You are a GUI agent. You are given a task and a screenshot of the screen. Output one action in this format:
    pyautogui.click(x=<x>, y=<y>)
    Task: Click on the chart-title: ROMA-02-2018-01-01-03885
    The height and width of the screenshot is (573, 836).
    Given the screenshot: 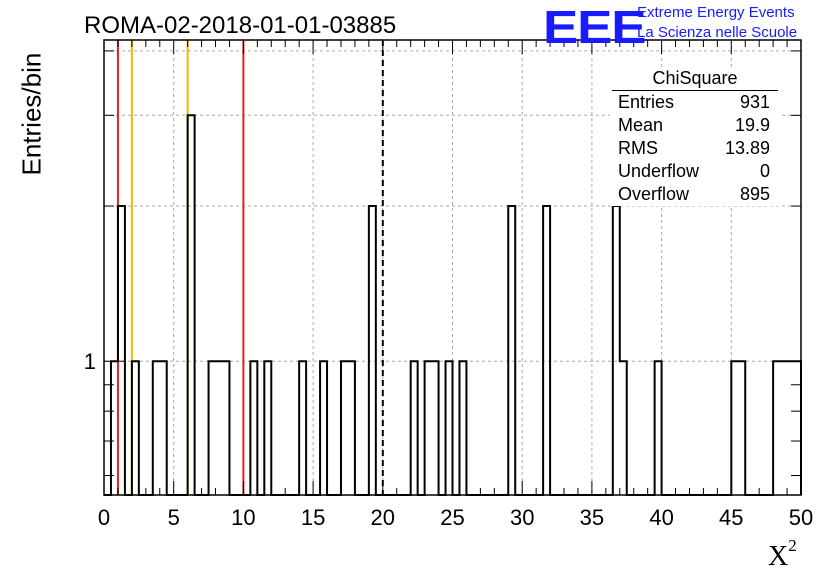 What is the action you would take?
    pyautogui.click(x=240, y=25)
    